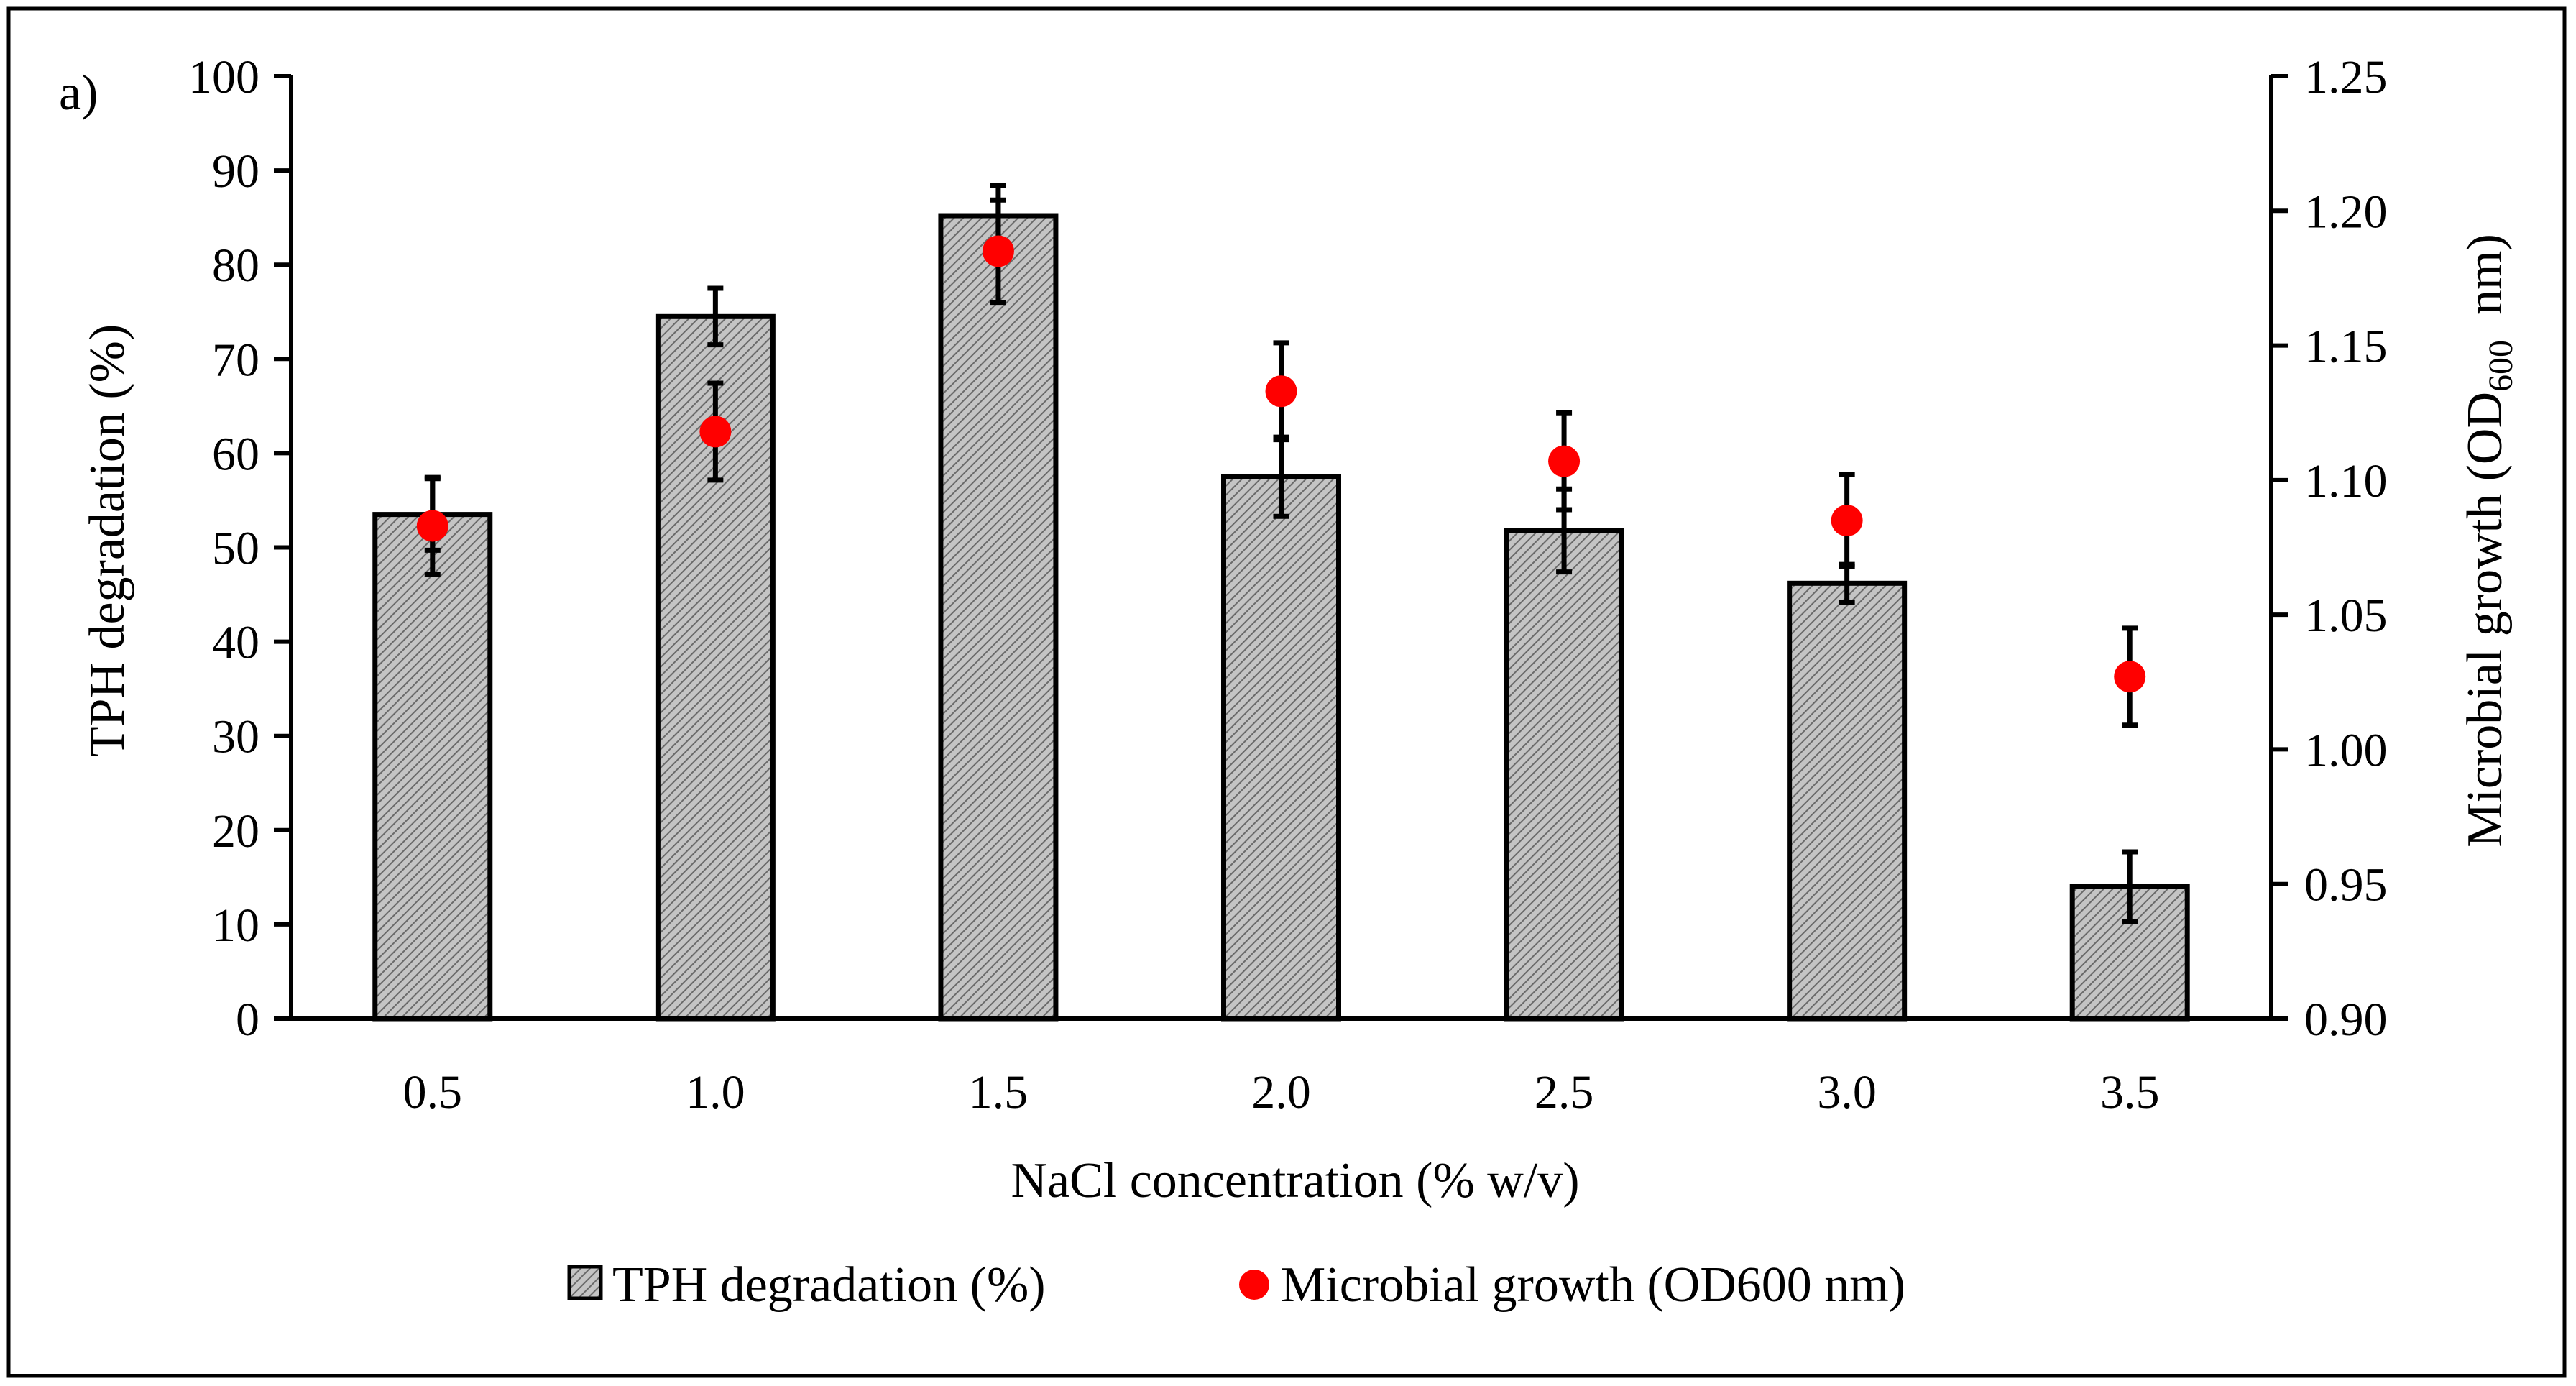 Image resolution: width=2576 pixels, height=1386 pixels. What do you see at coordinates (235, 171) in the screenshot?
I see `y-tick-label-90: 90` at bounding box center [235, 171].